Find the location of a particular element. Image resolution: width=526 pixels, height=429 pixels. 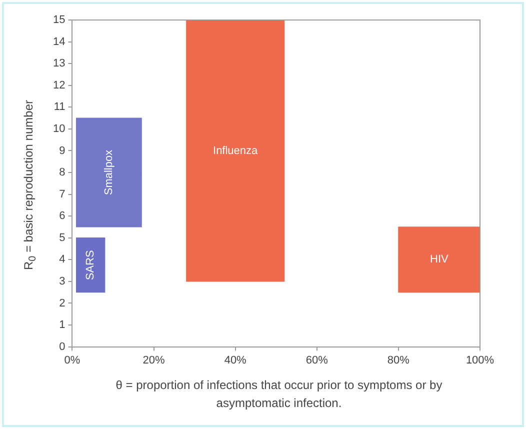

x-axis-title: θ = proportion of infections that occur prior to symptoms or by asymptomatic infection. is located at coordinates (279, 394).